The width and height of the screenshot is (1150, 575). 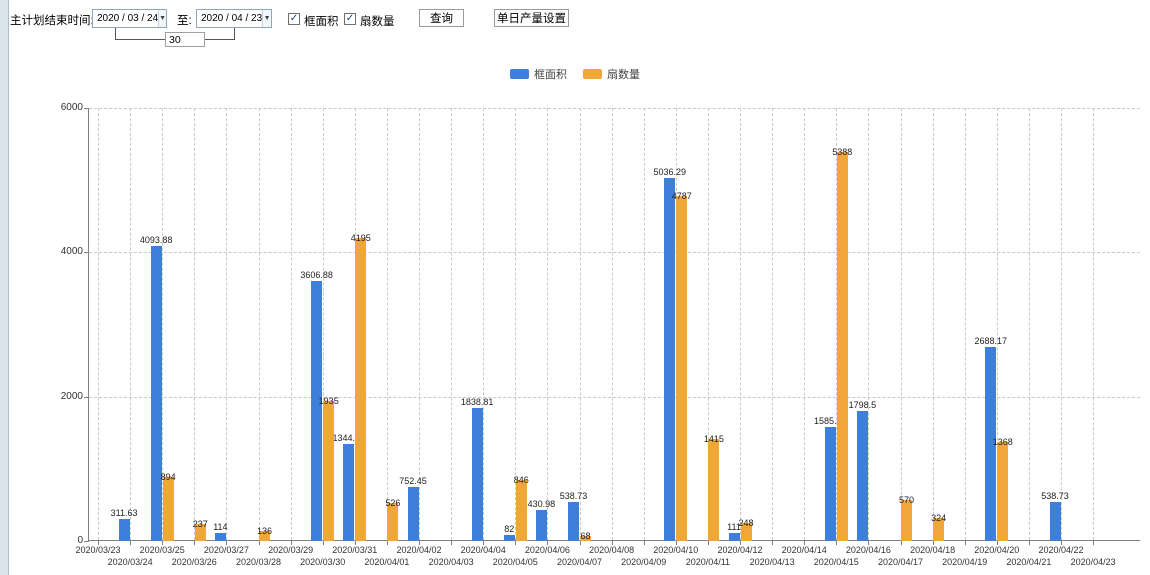 I want to click on x-axis-label: 2020/03/24, so click(x=130, y=562).